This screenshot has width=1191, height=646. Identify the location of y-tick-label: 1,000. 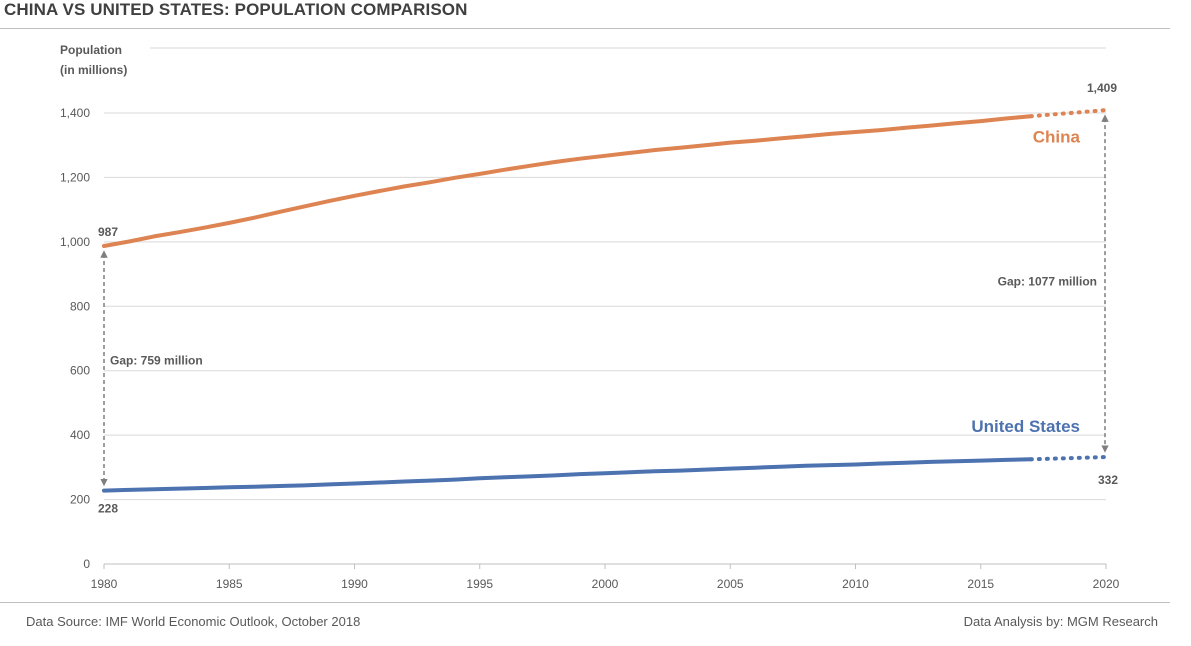
(75, 242).